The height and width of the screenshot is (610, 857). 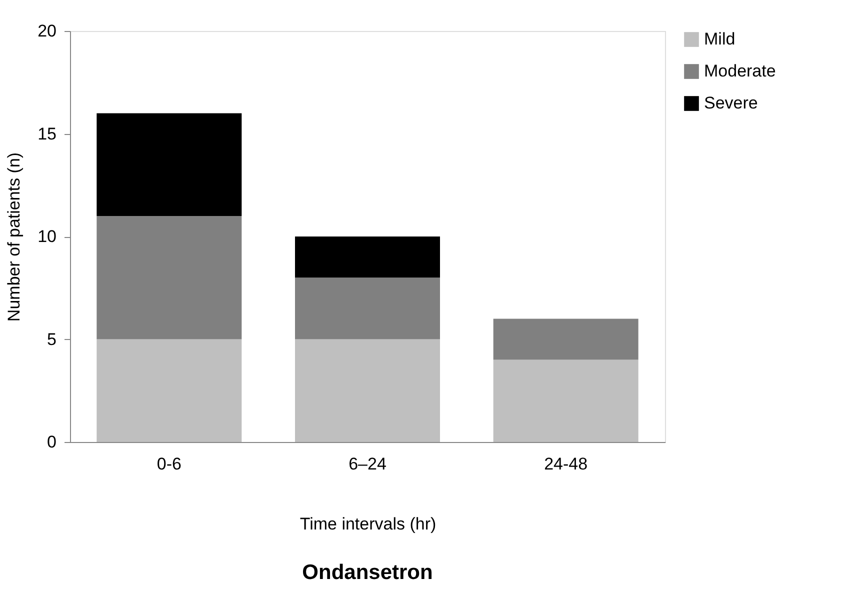 What do you see at coordinates (720, 39) in the screenshot?
I see `legend-label: Mild` at bounding box center [720, 39].